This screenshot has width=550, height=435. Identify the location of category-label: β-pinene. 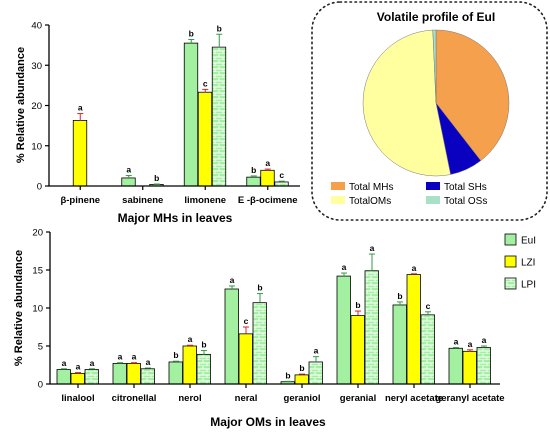
(80, 200).